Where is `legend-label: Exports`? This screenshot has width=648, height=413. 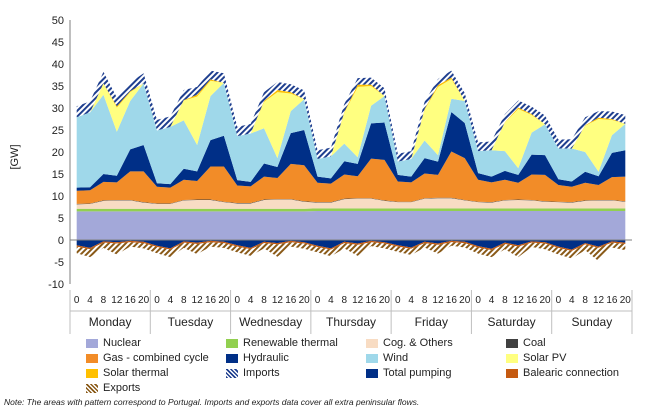
legend-label: Exports is located at coordinates (122, 388).